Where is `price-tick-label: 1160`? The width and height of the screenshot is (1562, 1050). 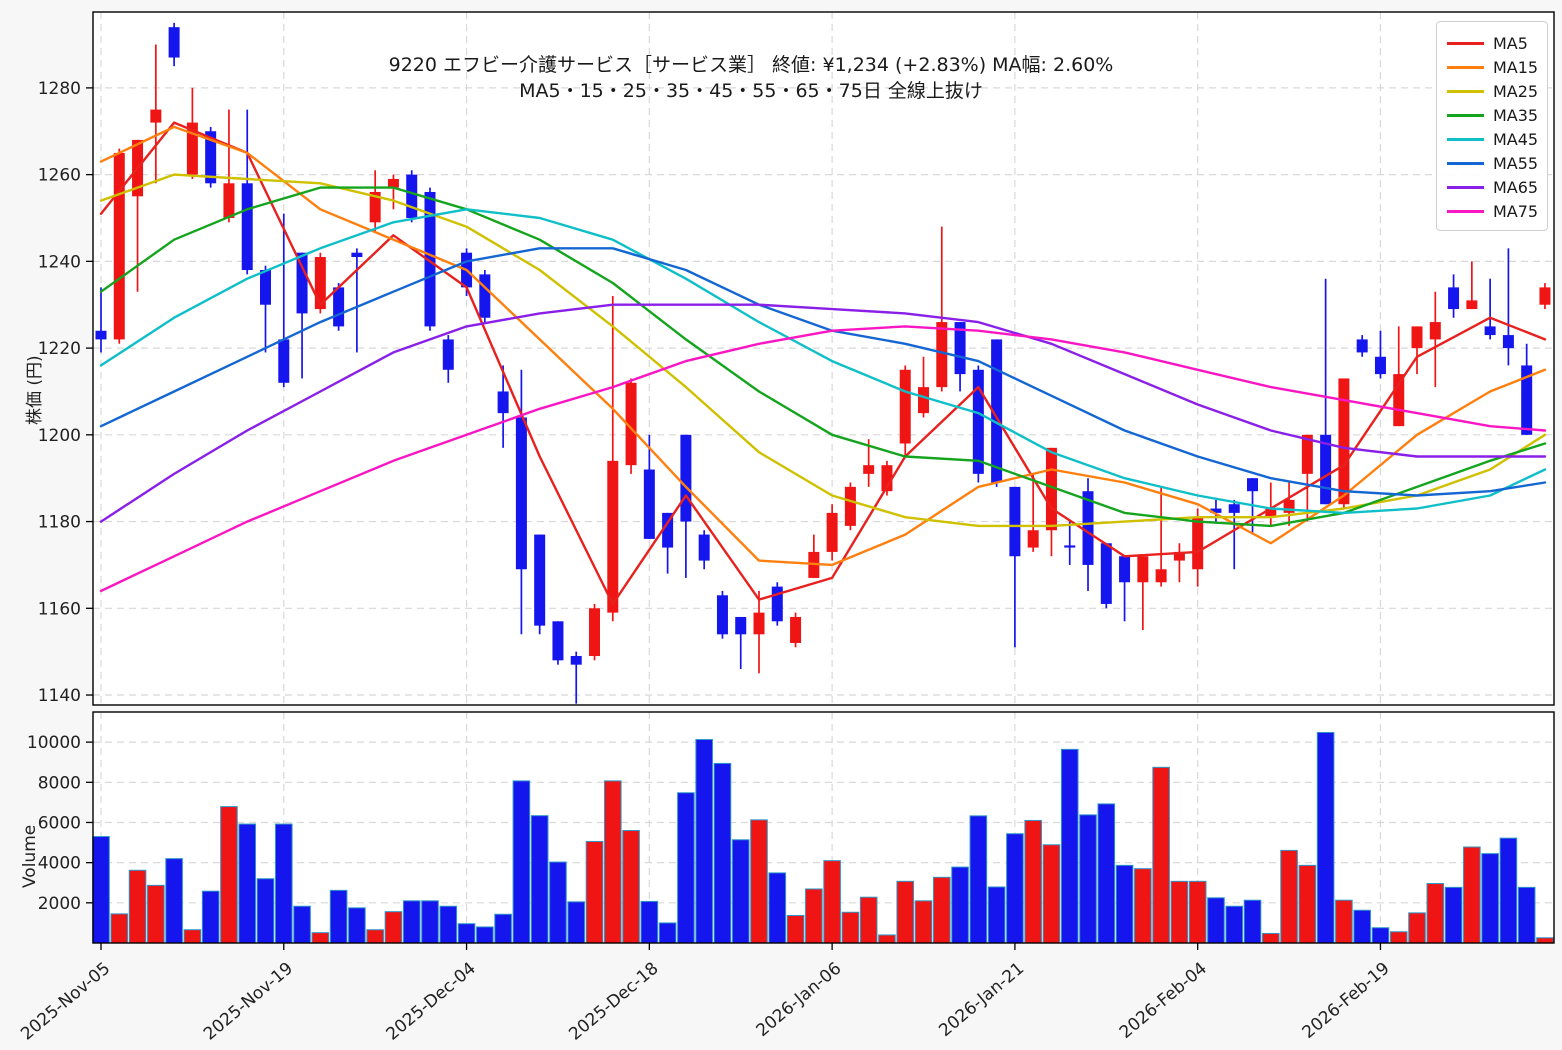 price-tick-label: 1160 is located at coordinates (59, 609).